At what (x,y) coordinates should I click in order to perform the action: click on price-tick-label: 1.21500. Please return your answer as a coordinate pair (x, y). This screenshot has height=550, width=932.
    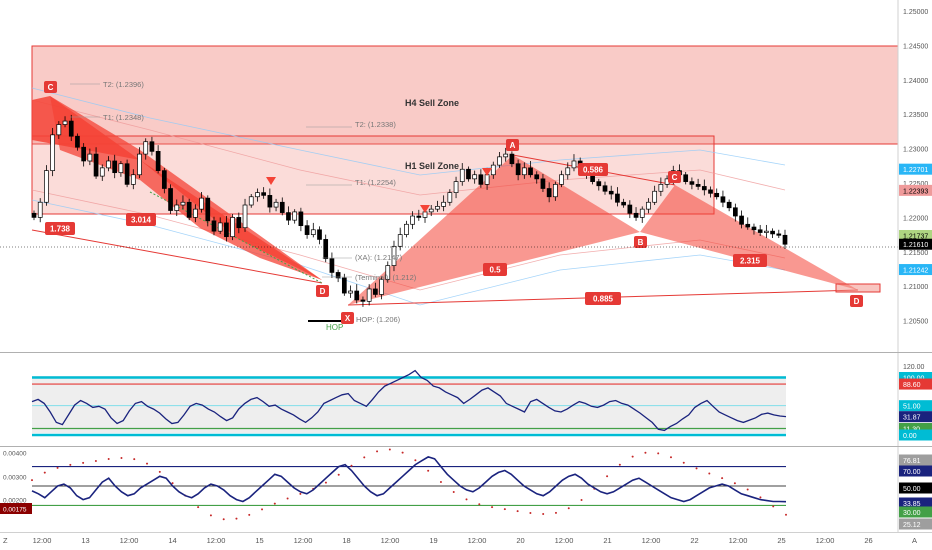
    Looking at the image, I should click on (915, 253).